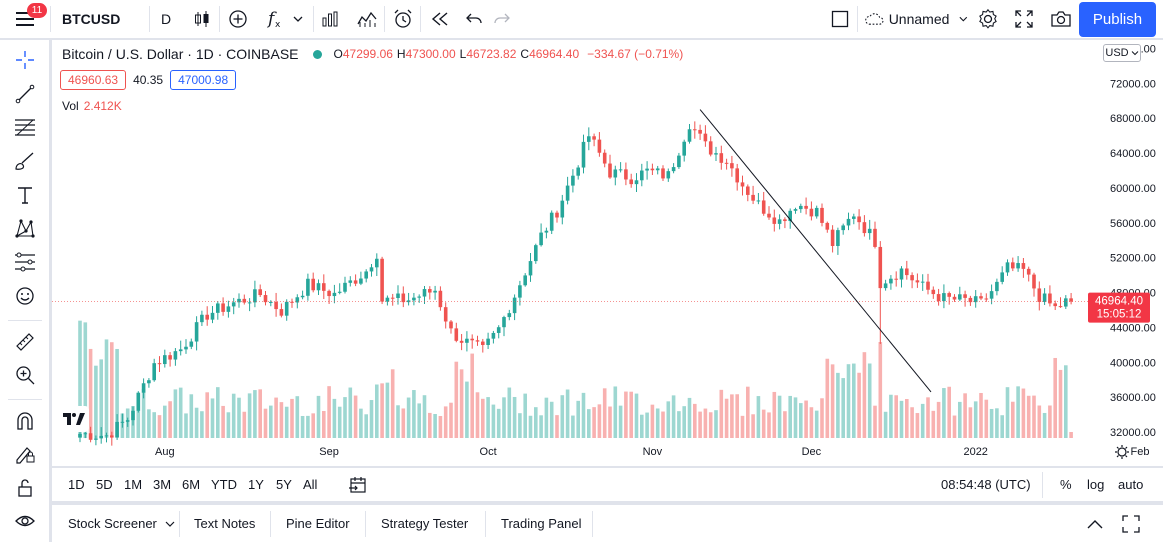 The width and height of the screenshot is (1163, 542). Describe the element at coordinates (474, 19) in the screenshot. I see `undo-button` at that location.